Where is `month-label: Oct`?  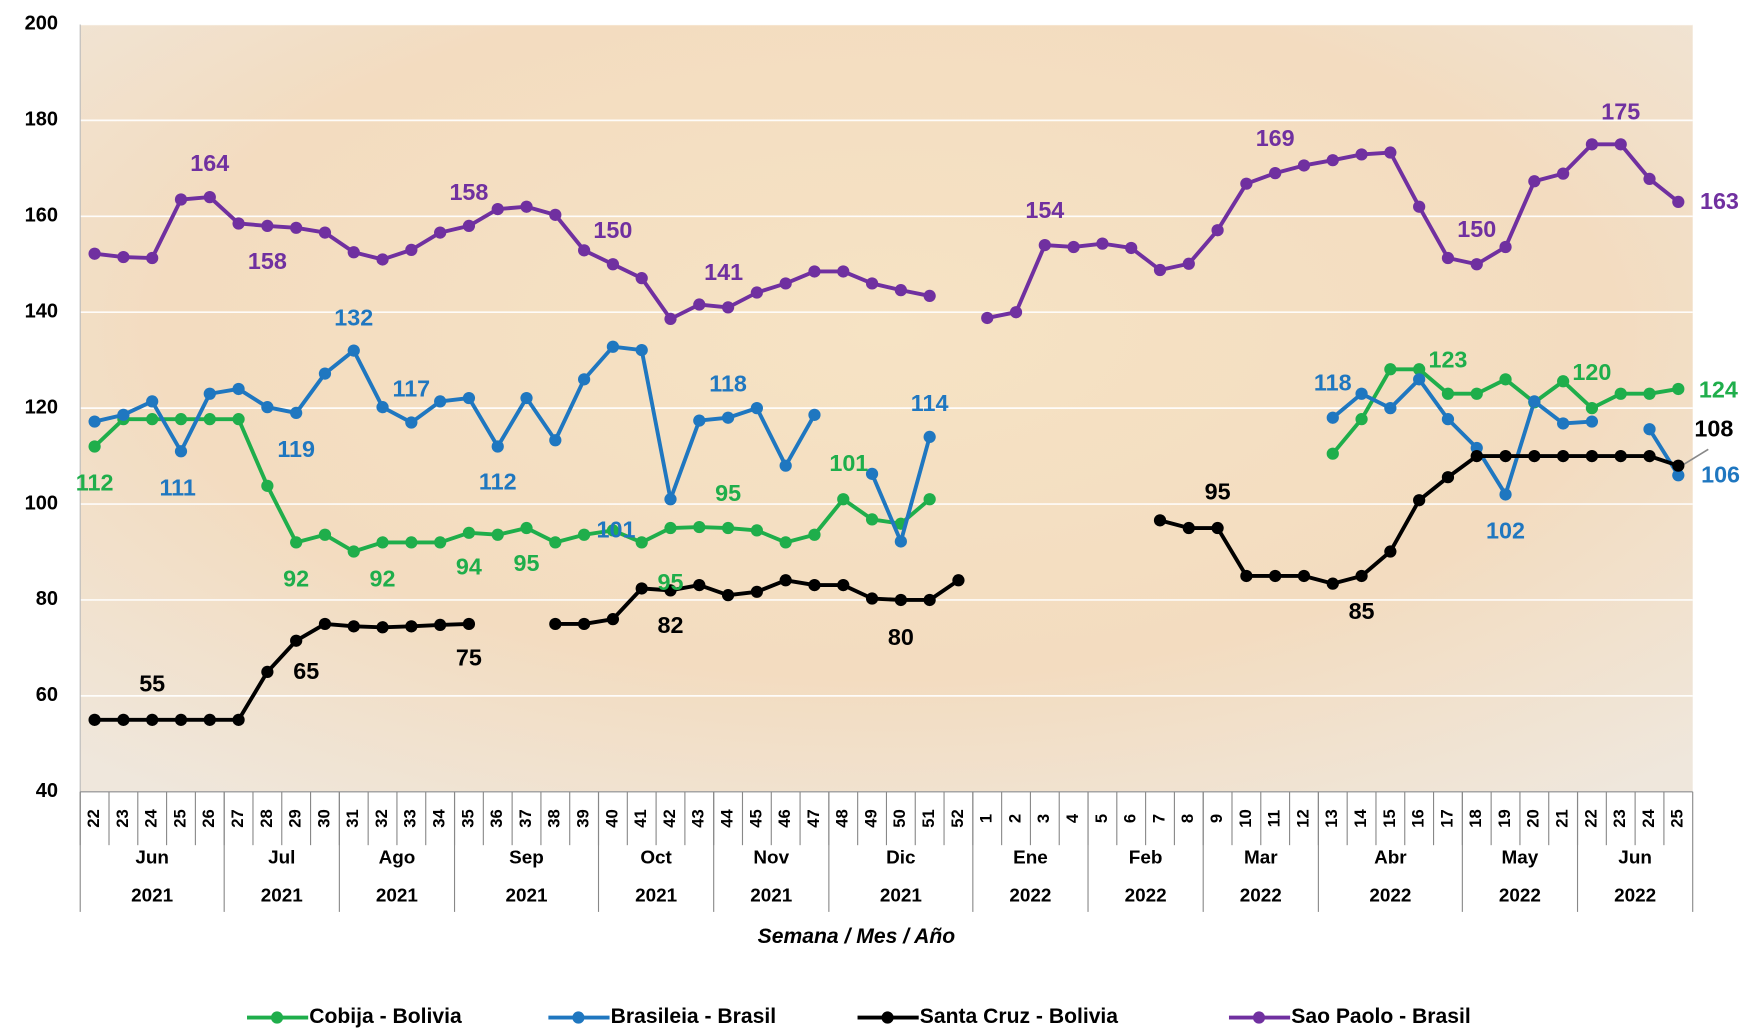 month-label: Oct is located at coordinates (656, 858).